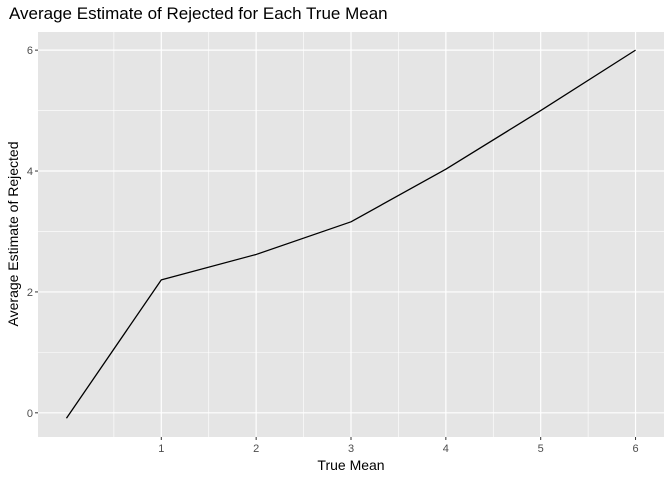 The image size is (672, 480). What do you see at coordinates (256, 449) in the screenshot?
I see `x-tick-label: 2` at bounding box center [256, 449].